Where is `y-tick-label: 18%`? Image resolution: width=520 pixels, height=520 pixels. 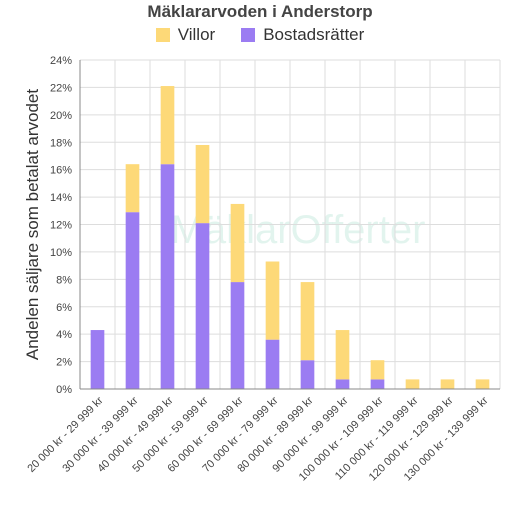 y-tick-label: 18% is located at coordinates (61, 143).